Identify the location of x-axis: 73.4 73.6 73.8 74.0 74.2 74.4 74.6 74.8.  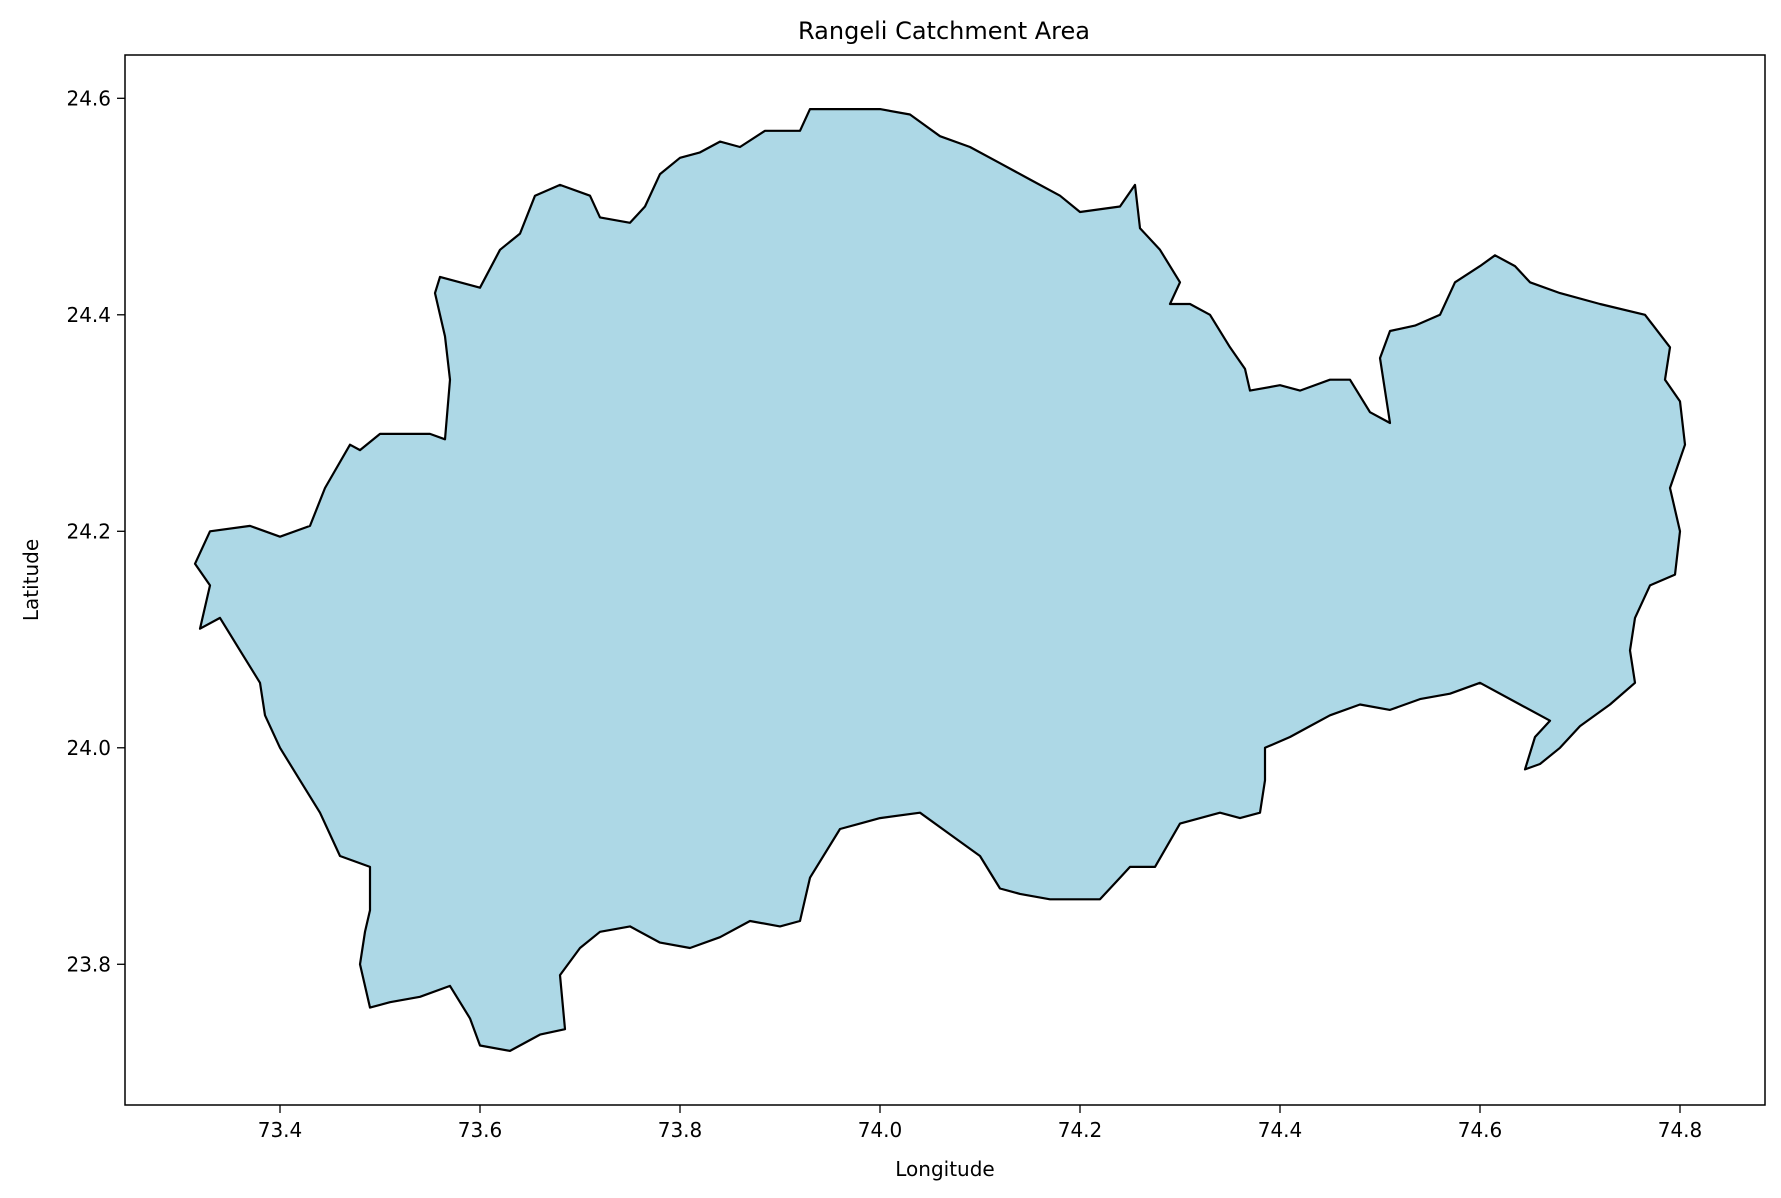
(980, 1123).